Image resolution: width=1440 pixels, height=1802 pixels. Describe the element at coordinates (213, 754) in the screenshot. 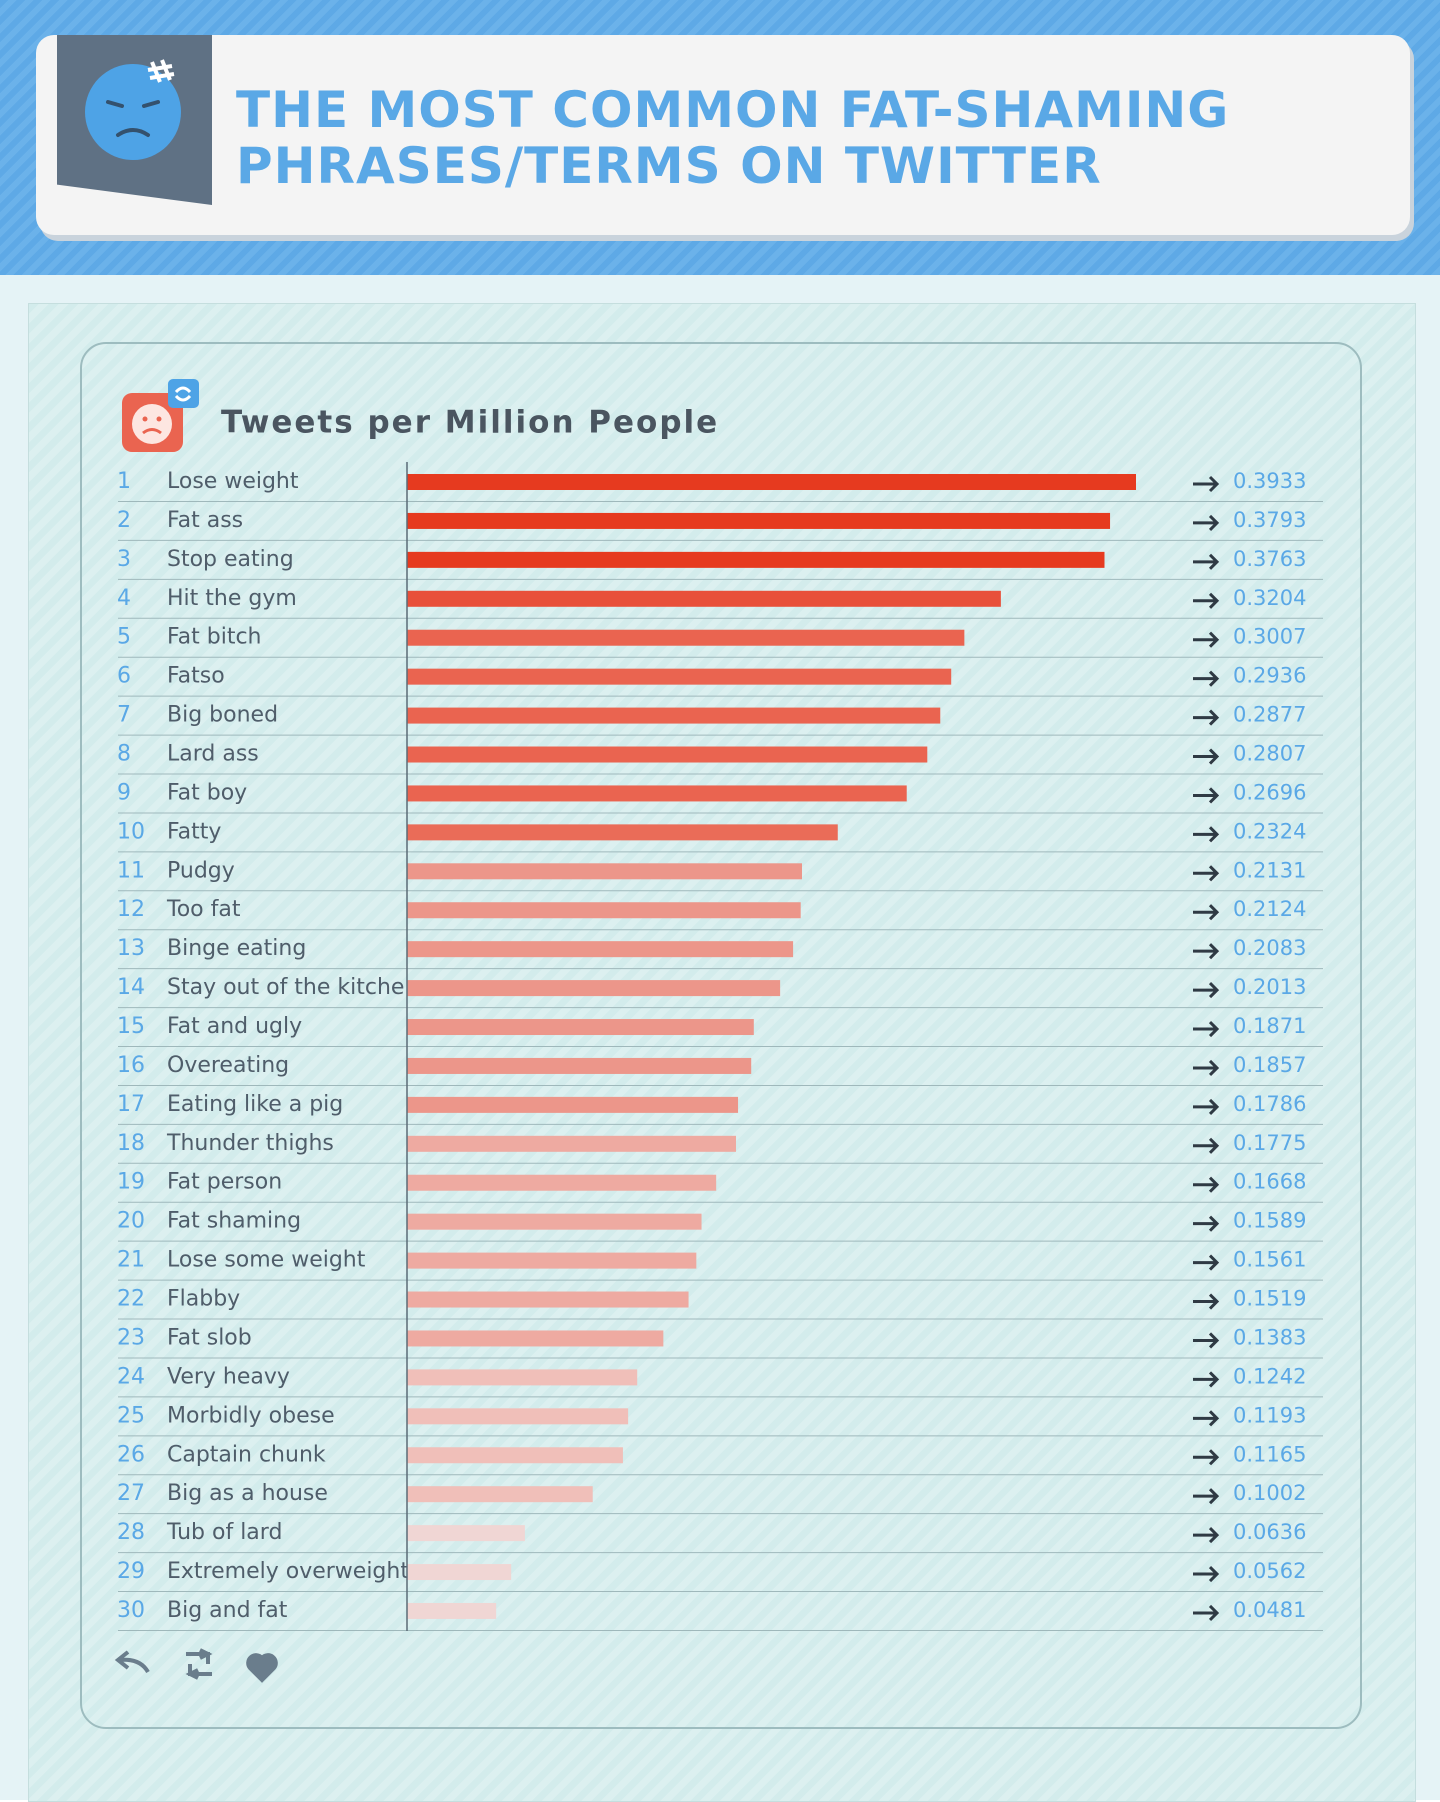

I see `category-label: Lard ass` at that location.